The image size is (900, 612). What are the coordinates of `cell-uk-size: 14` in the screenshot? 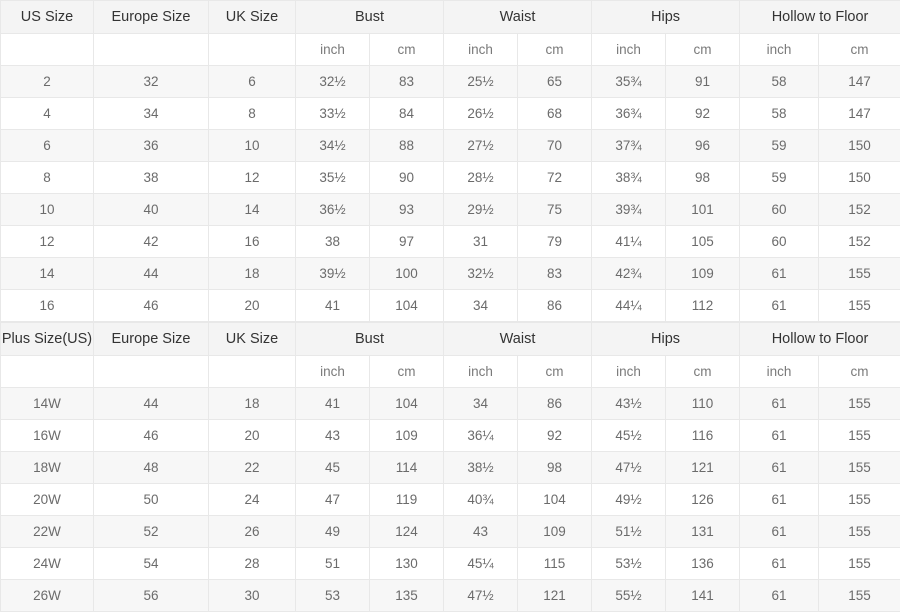 It's located at (252, 210).